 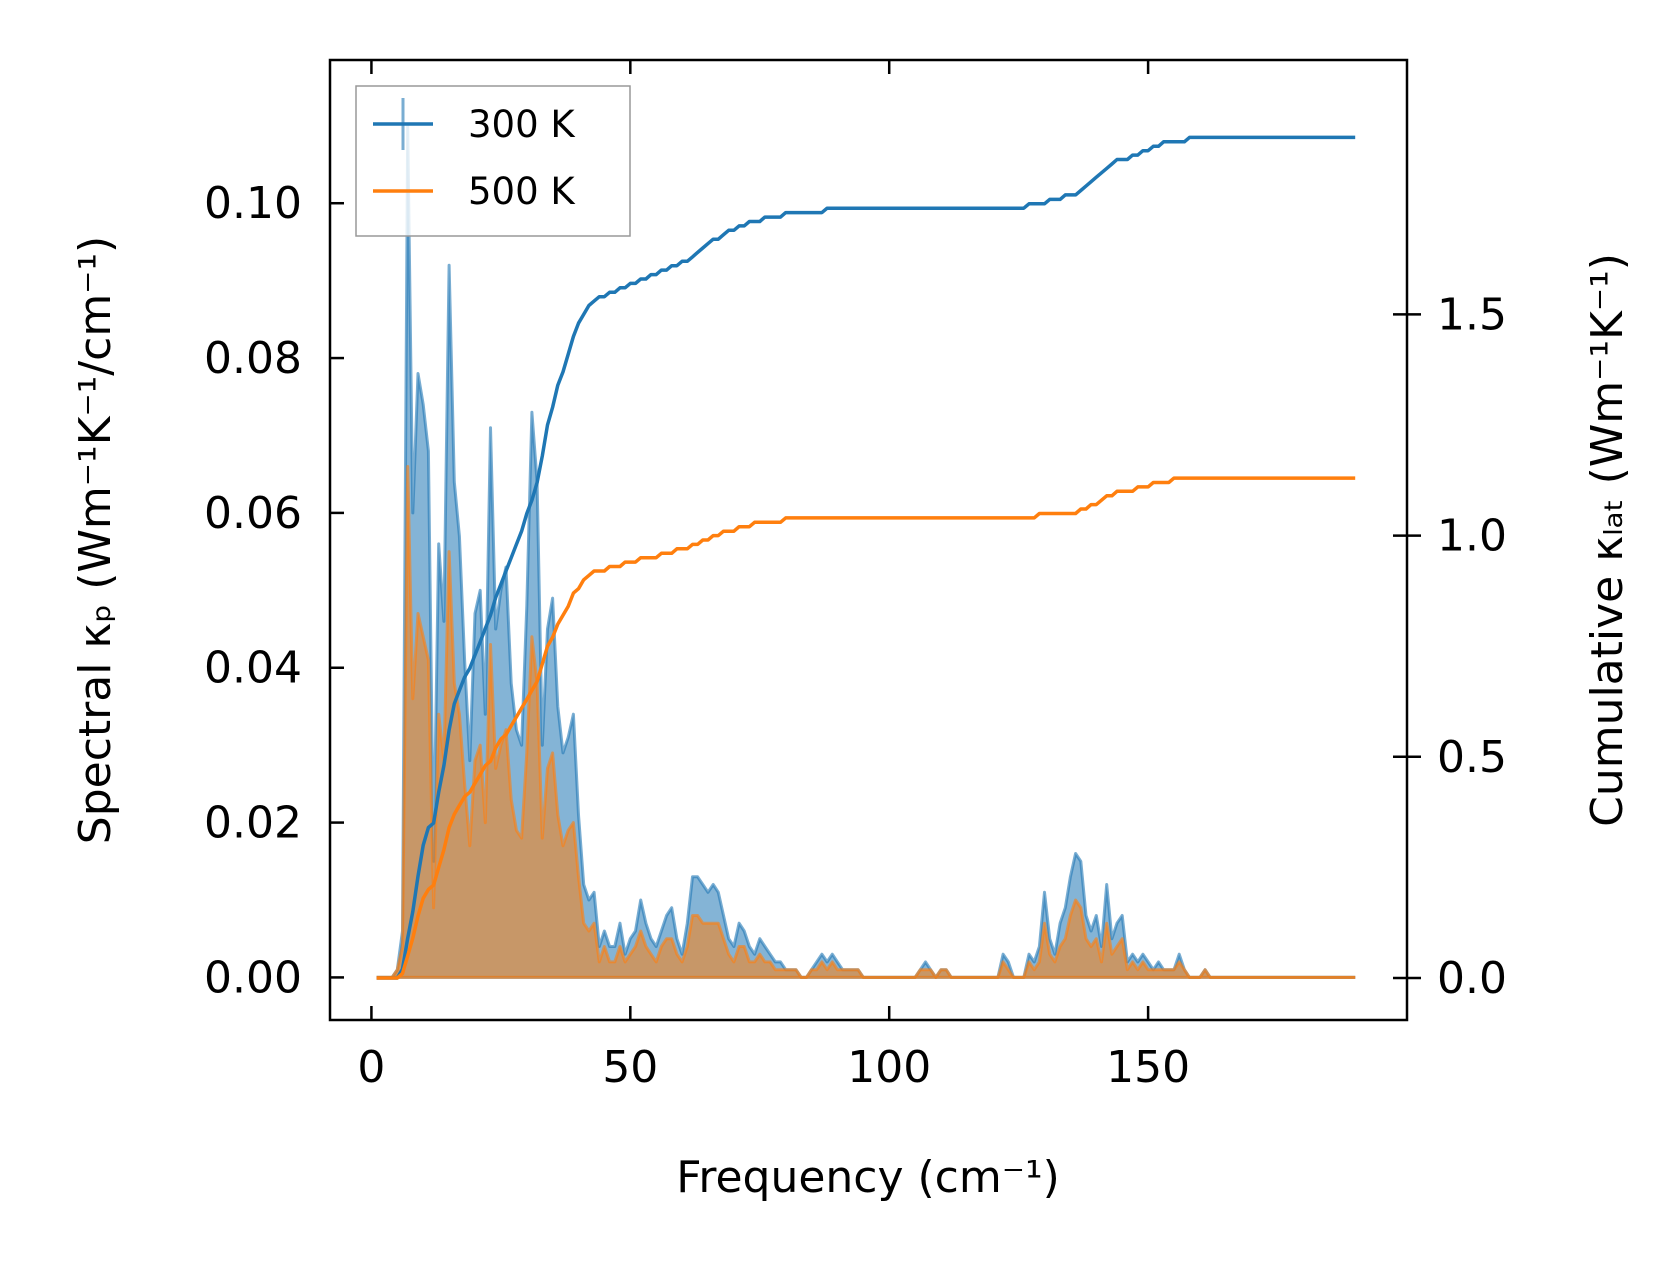 What do you see at coordinates (253, 513) in the screenshot?
I see `left-y-tick-label: 0.06` at bounding box center [253, 513].